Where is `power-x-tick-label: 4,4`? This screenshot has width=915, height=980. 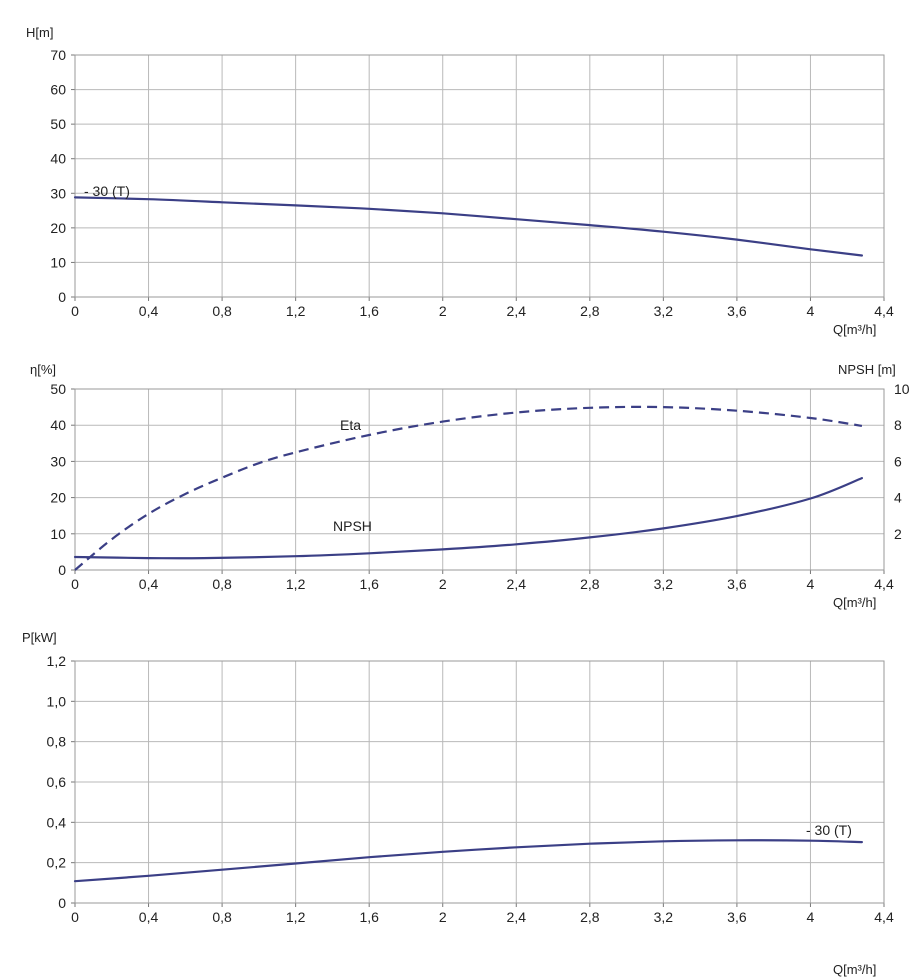 power-x-tick-label: 4,4 is located at coordinates (884, 917).